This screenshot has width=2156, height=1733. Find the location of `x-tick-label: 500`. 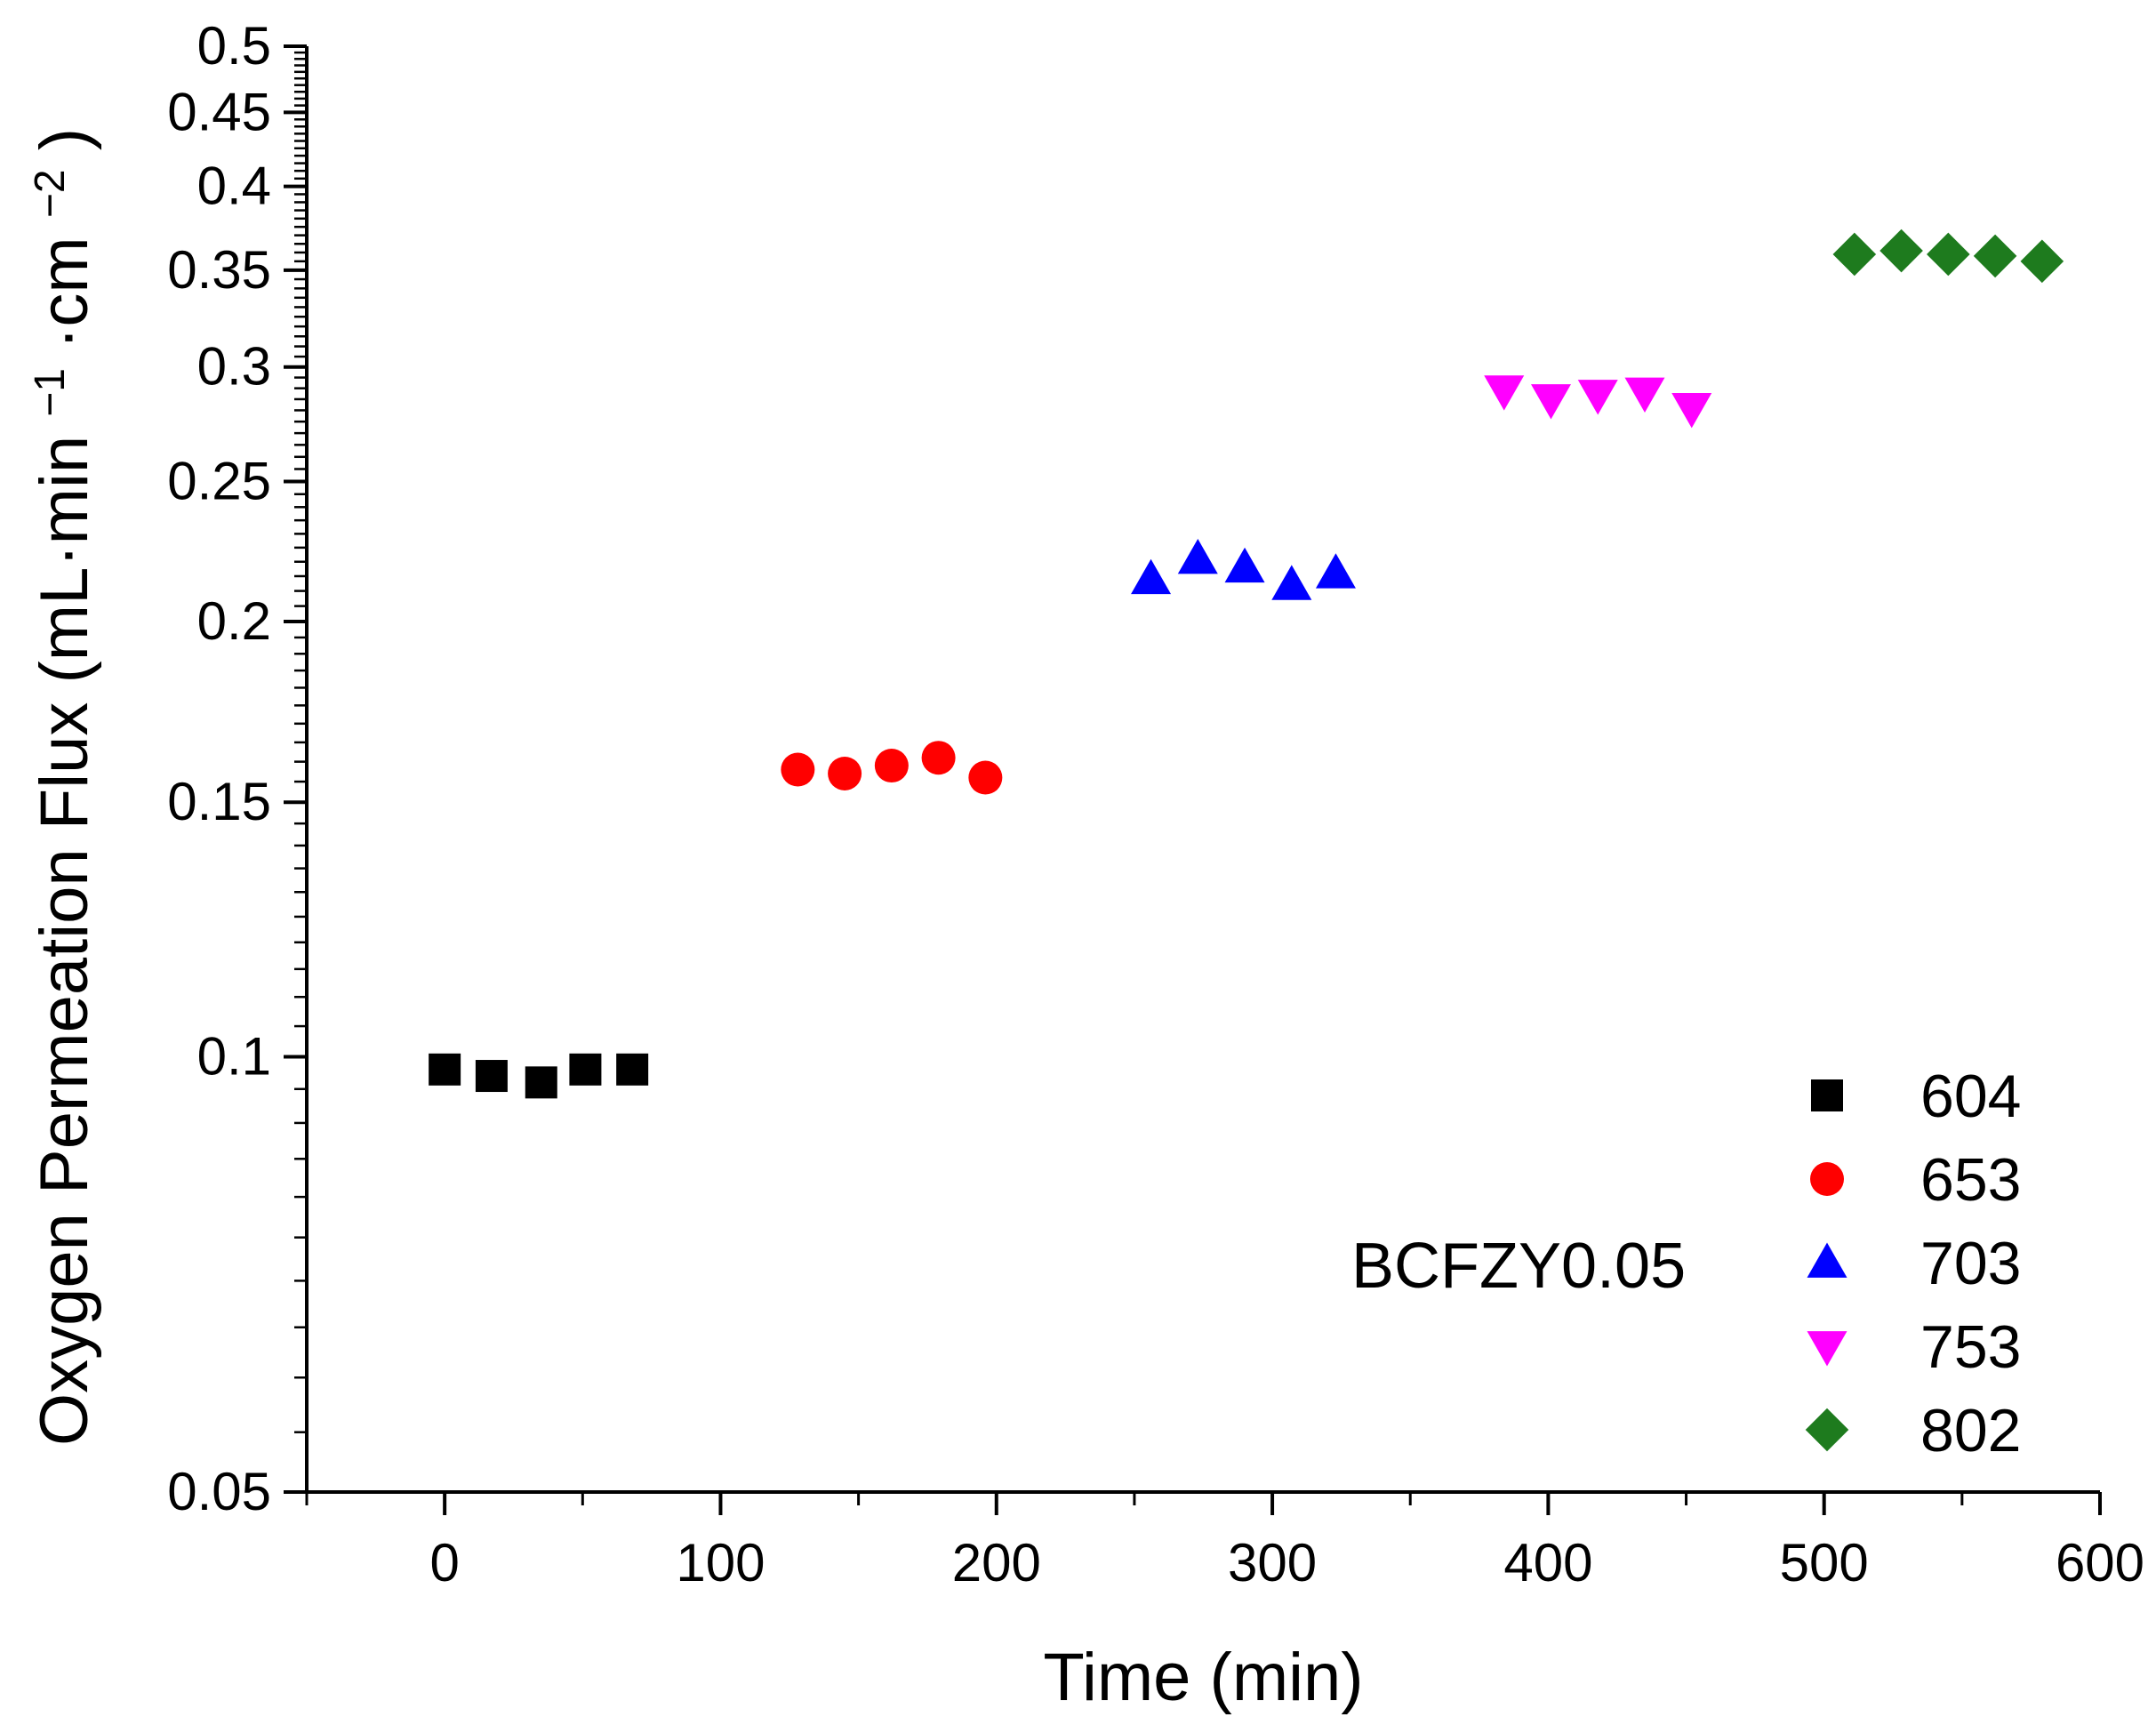

x-tick-label: 500 is located at coordinates (1824, 1563).